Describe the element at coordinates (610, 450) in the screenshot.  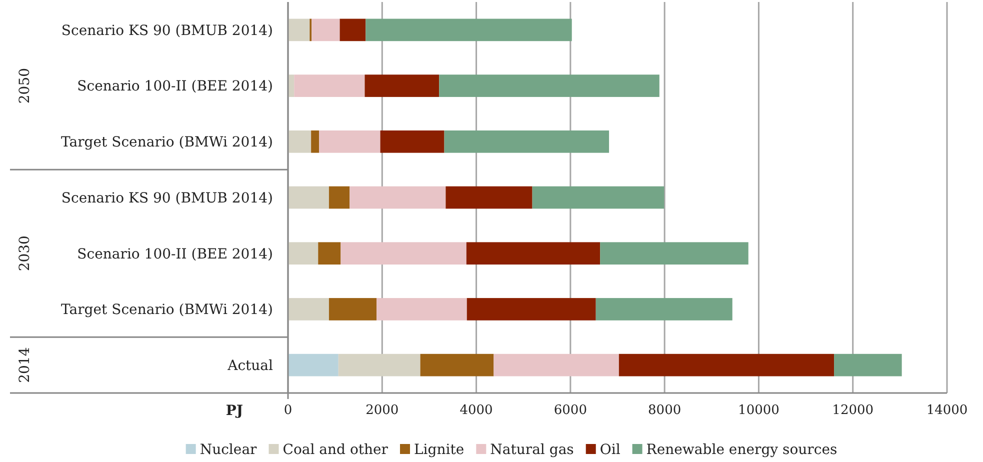
I see `legend-label: Oil` at that location.